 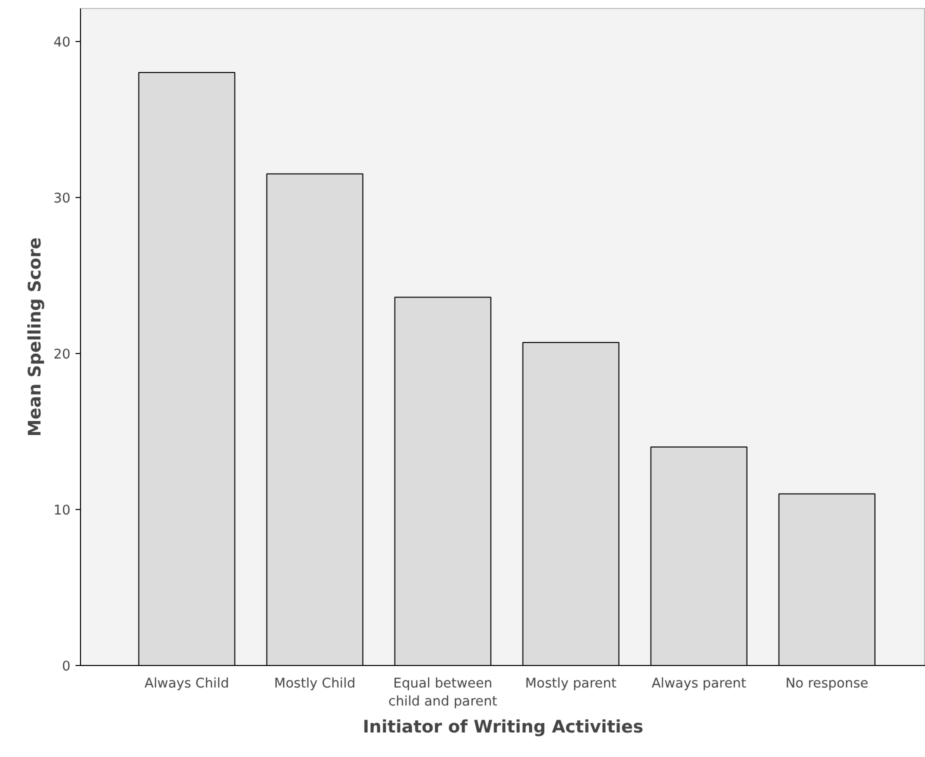 What do you see at coordinates (571, 684) in the screenshot?
I see `x-tick-label: Mostly parent` at bounding box center [571, 684].